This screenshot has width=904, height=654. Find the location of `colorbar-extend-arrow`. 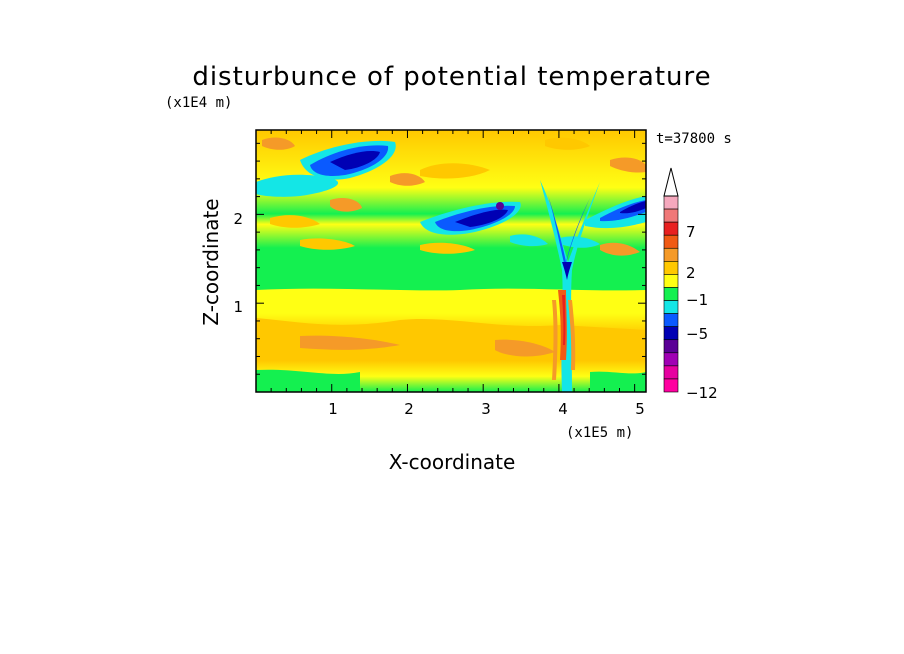

colorbar-extend-arrow is located at coordinates (671, 182).